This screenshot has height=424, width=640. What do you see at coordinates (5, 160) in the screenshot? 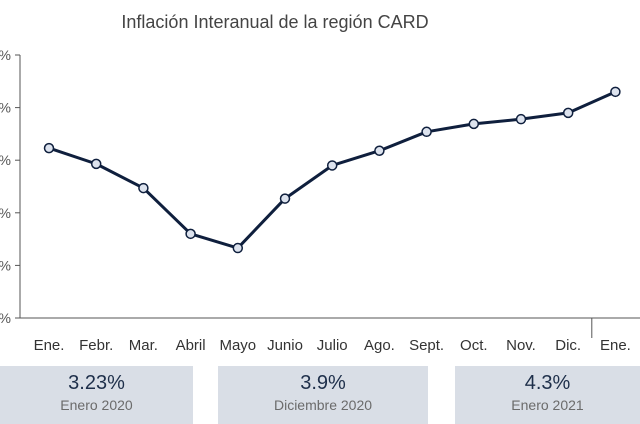
I see `y-tick-label: 3%` at bounding box center [5, 160].